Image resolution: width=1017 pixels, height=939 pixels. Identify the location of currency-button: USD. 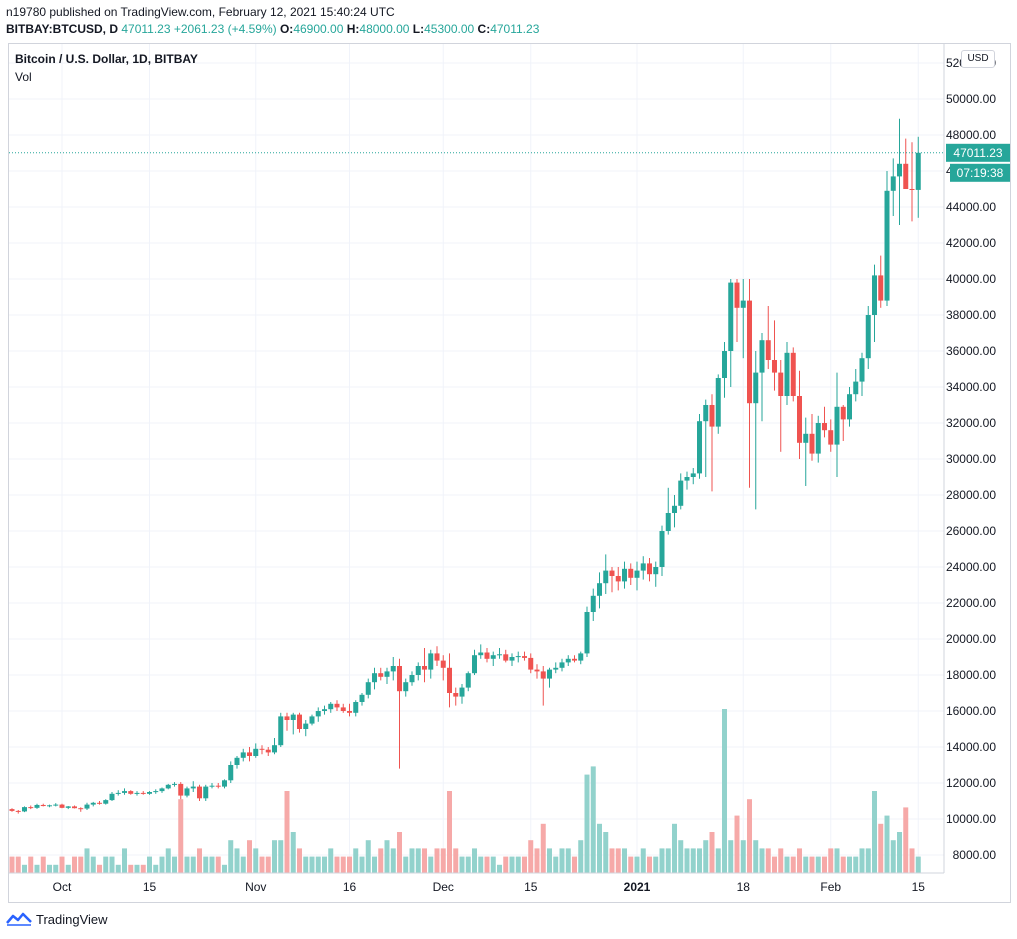
(978, 59).